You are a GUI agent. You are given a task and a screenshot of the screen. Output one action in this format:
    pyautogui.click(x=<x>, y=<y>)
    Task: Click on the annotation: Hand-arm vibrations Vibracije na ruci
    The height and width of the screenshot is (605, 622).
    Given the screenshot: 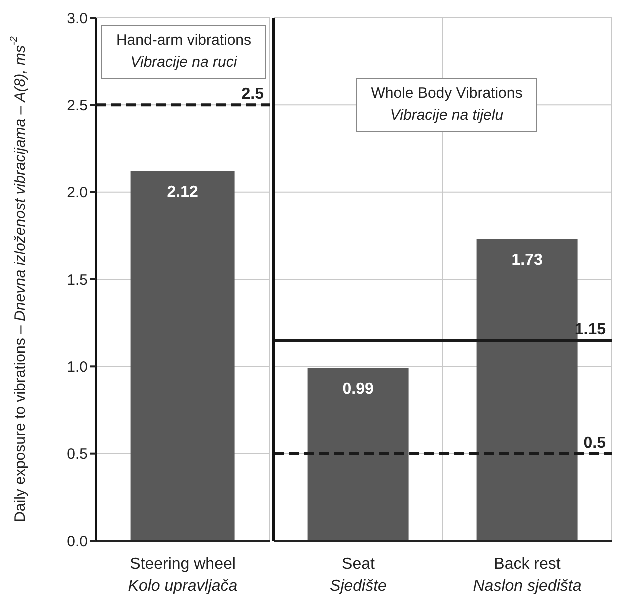 What is the action you would take?
    pyautogui.click(x=184, y=52)
    